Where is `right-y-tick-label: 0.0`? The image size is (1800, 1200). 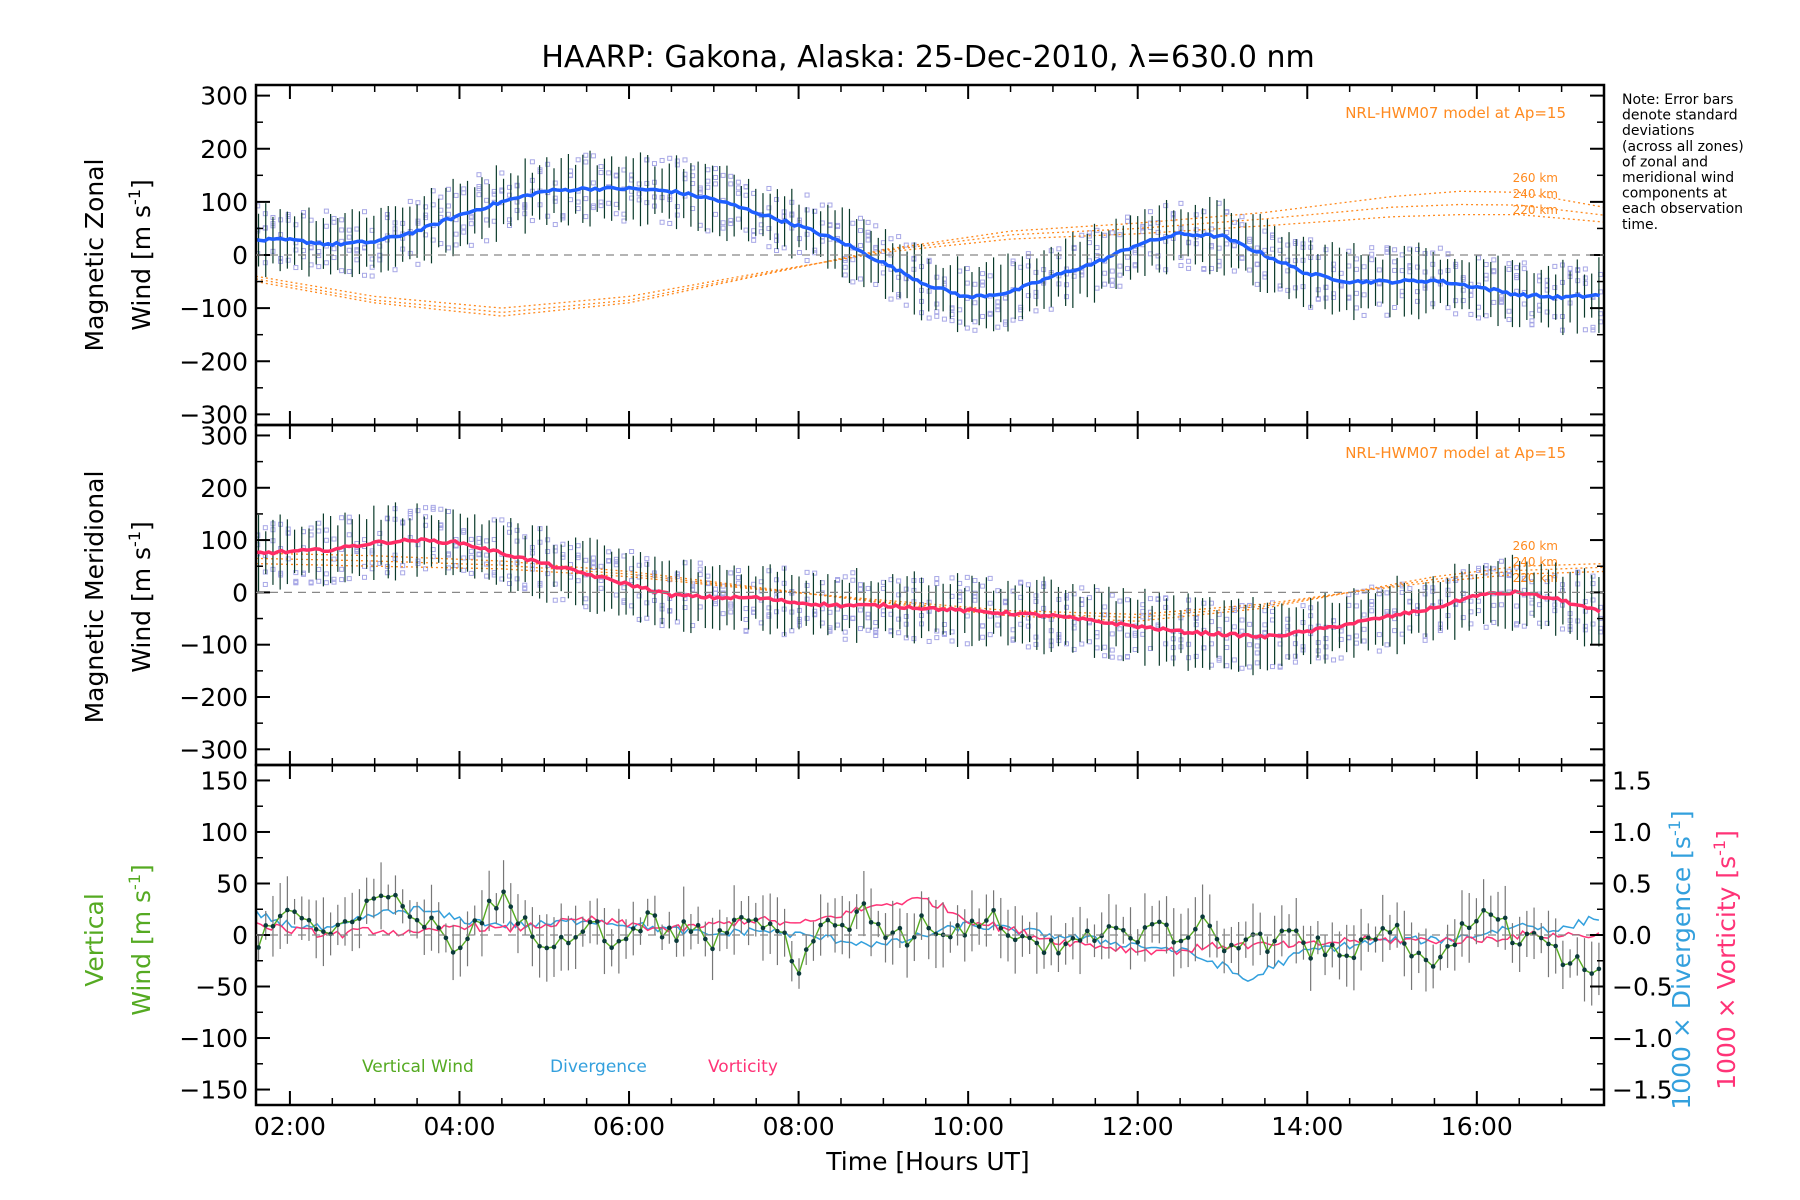
right-y-tick-label: 0.0 is located at coordinates (1632, 935).